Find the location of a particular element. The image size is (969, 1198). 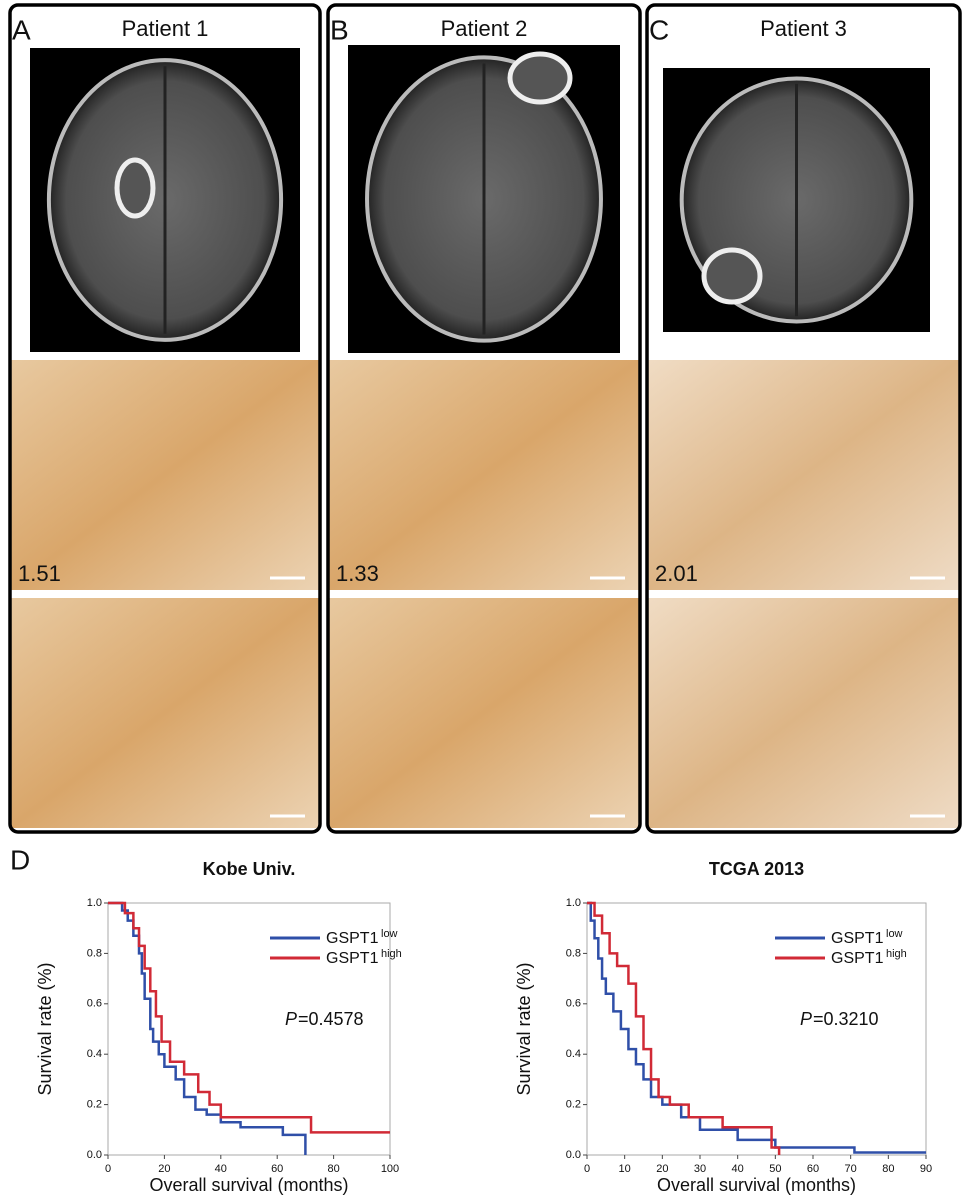

staining-score: 1.51 is located at coordinates (39, 573).